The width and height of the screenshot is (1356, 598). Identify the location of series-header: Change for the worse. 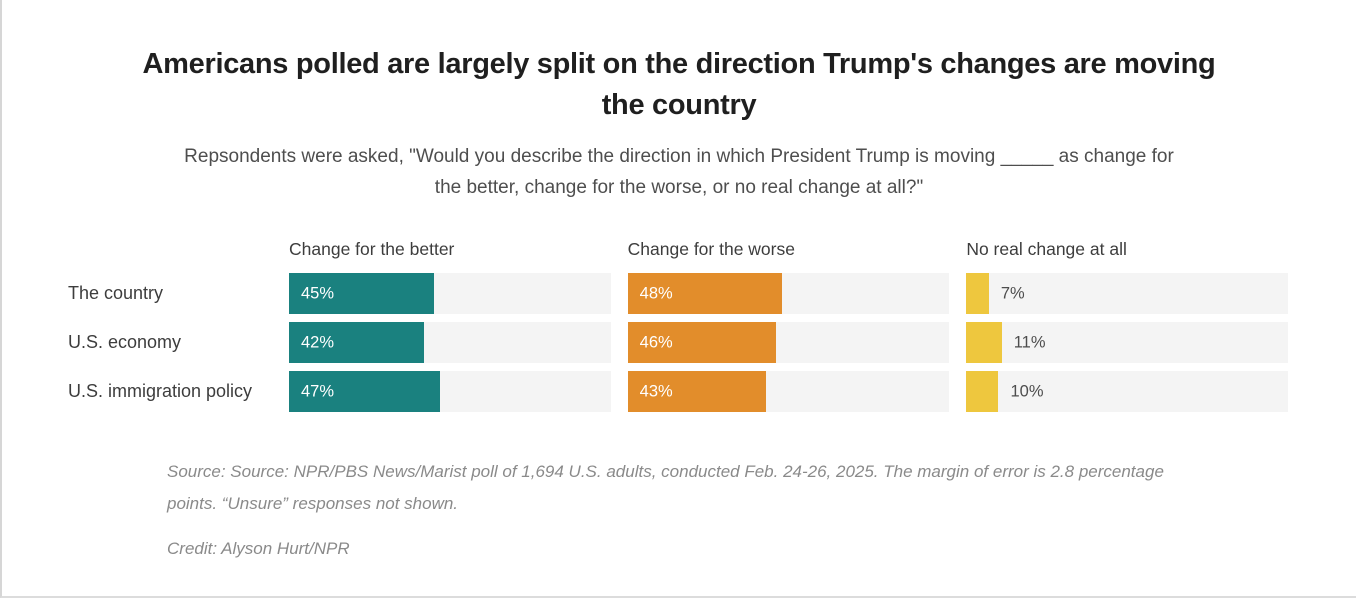
(711, 249).